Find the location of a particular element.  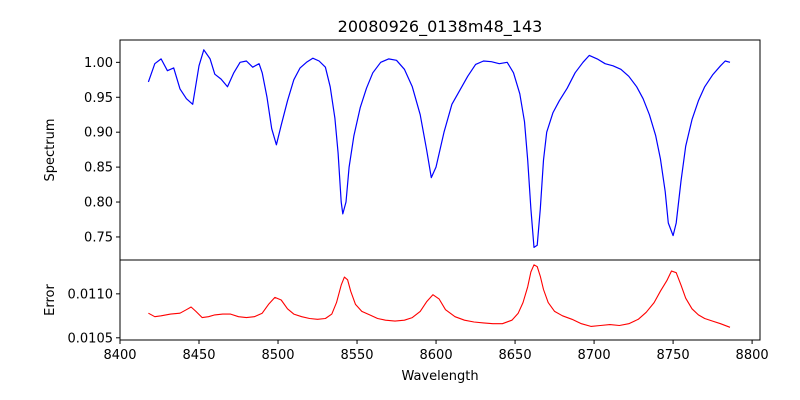

x-tick-label: 8450 is located at coordinates (198, 355).